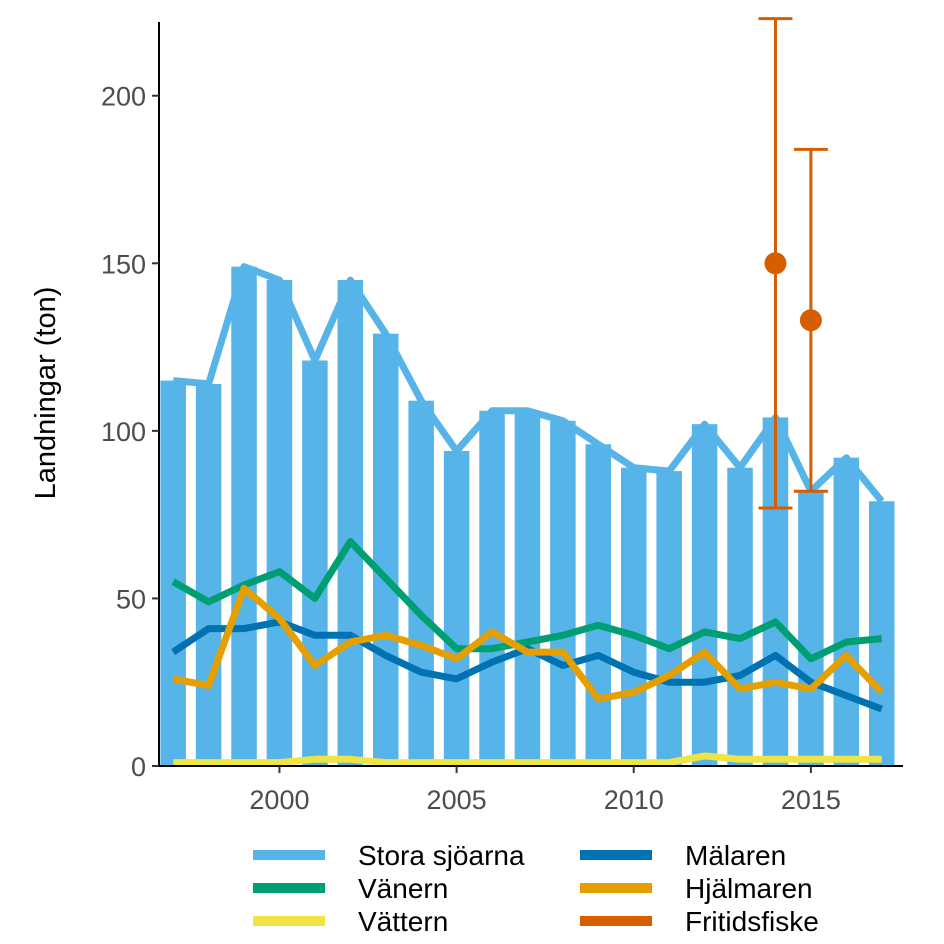 Image resolution: width=944 pixels, height=944 pixels. Describe the element at coordinates (441, 855) in the screenshot. I see `legend-label-stora: Stora sjöarna` at that location.